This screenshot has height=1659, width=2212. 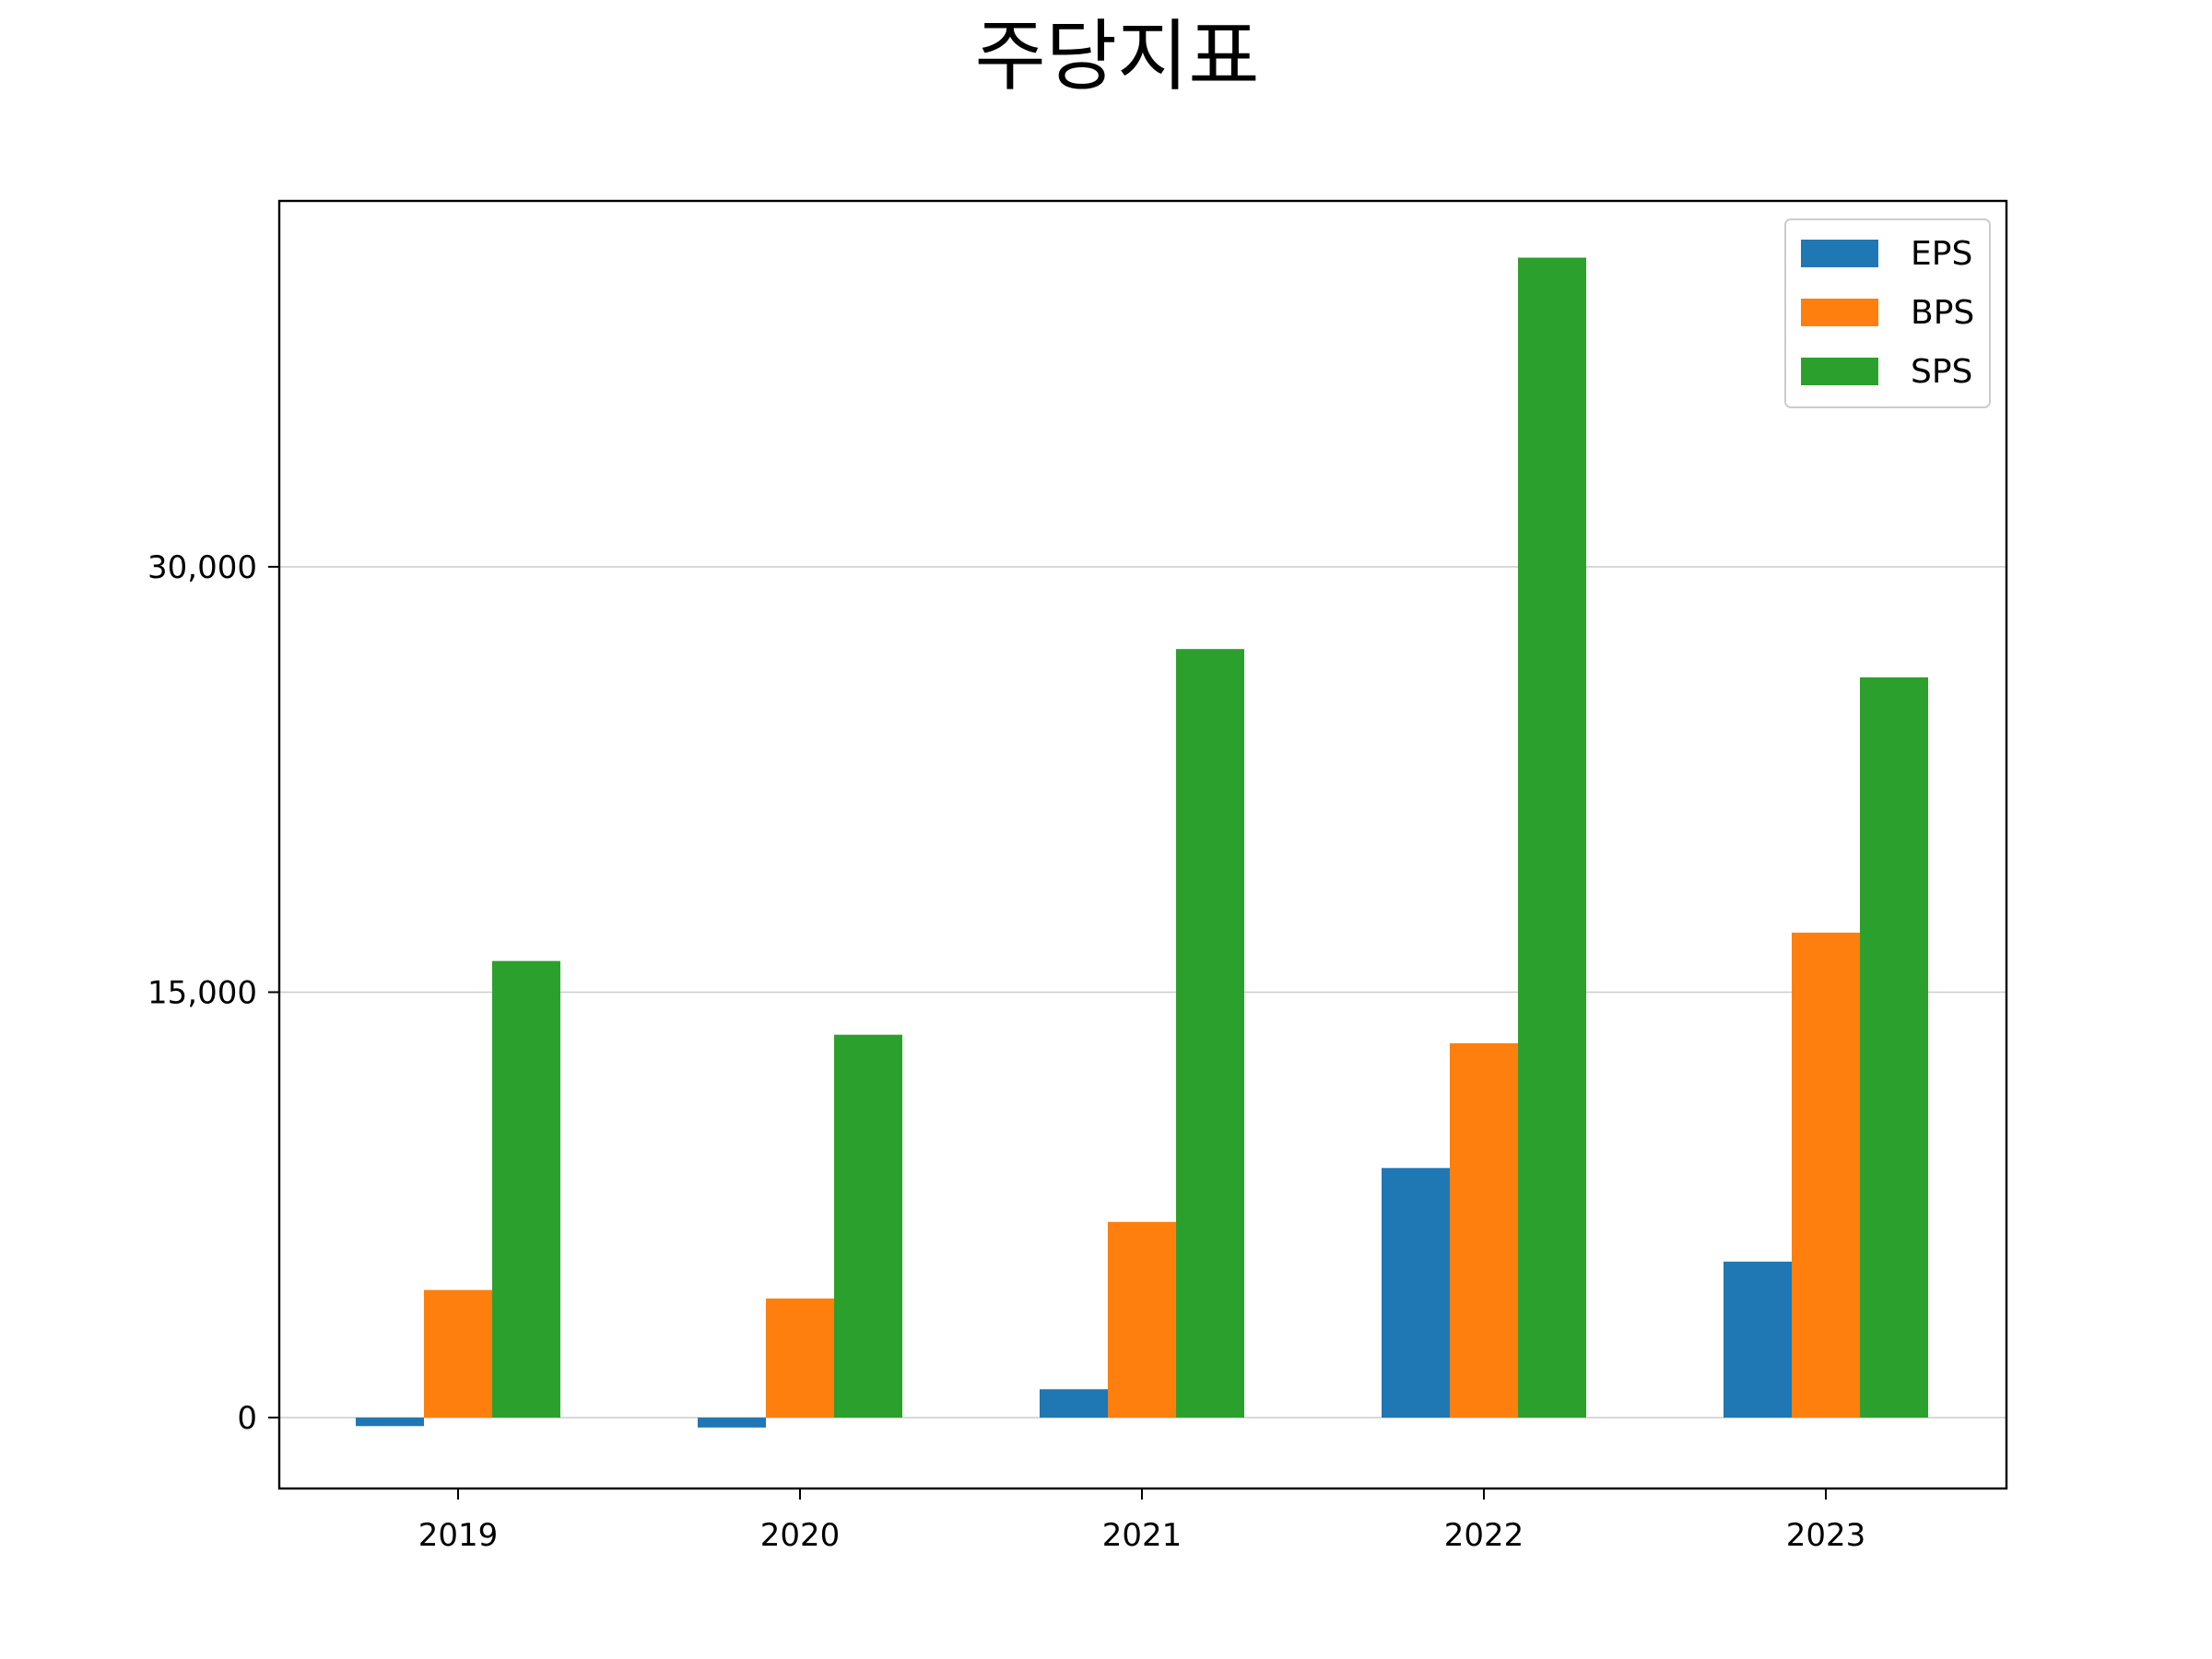 What do you see at coordinates (390, 1422) in the screenshot?
I see `bar-eps-2019` at bounding box center [390, 1422].